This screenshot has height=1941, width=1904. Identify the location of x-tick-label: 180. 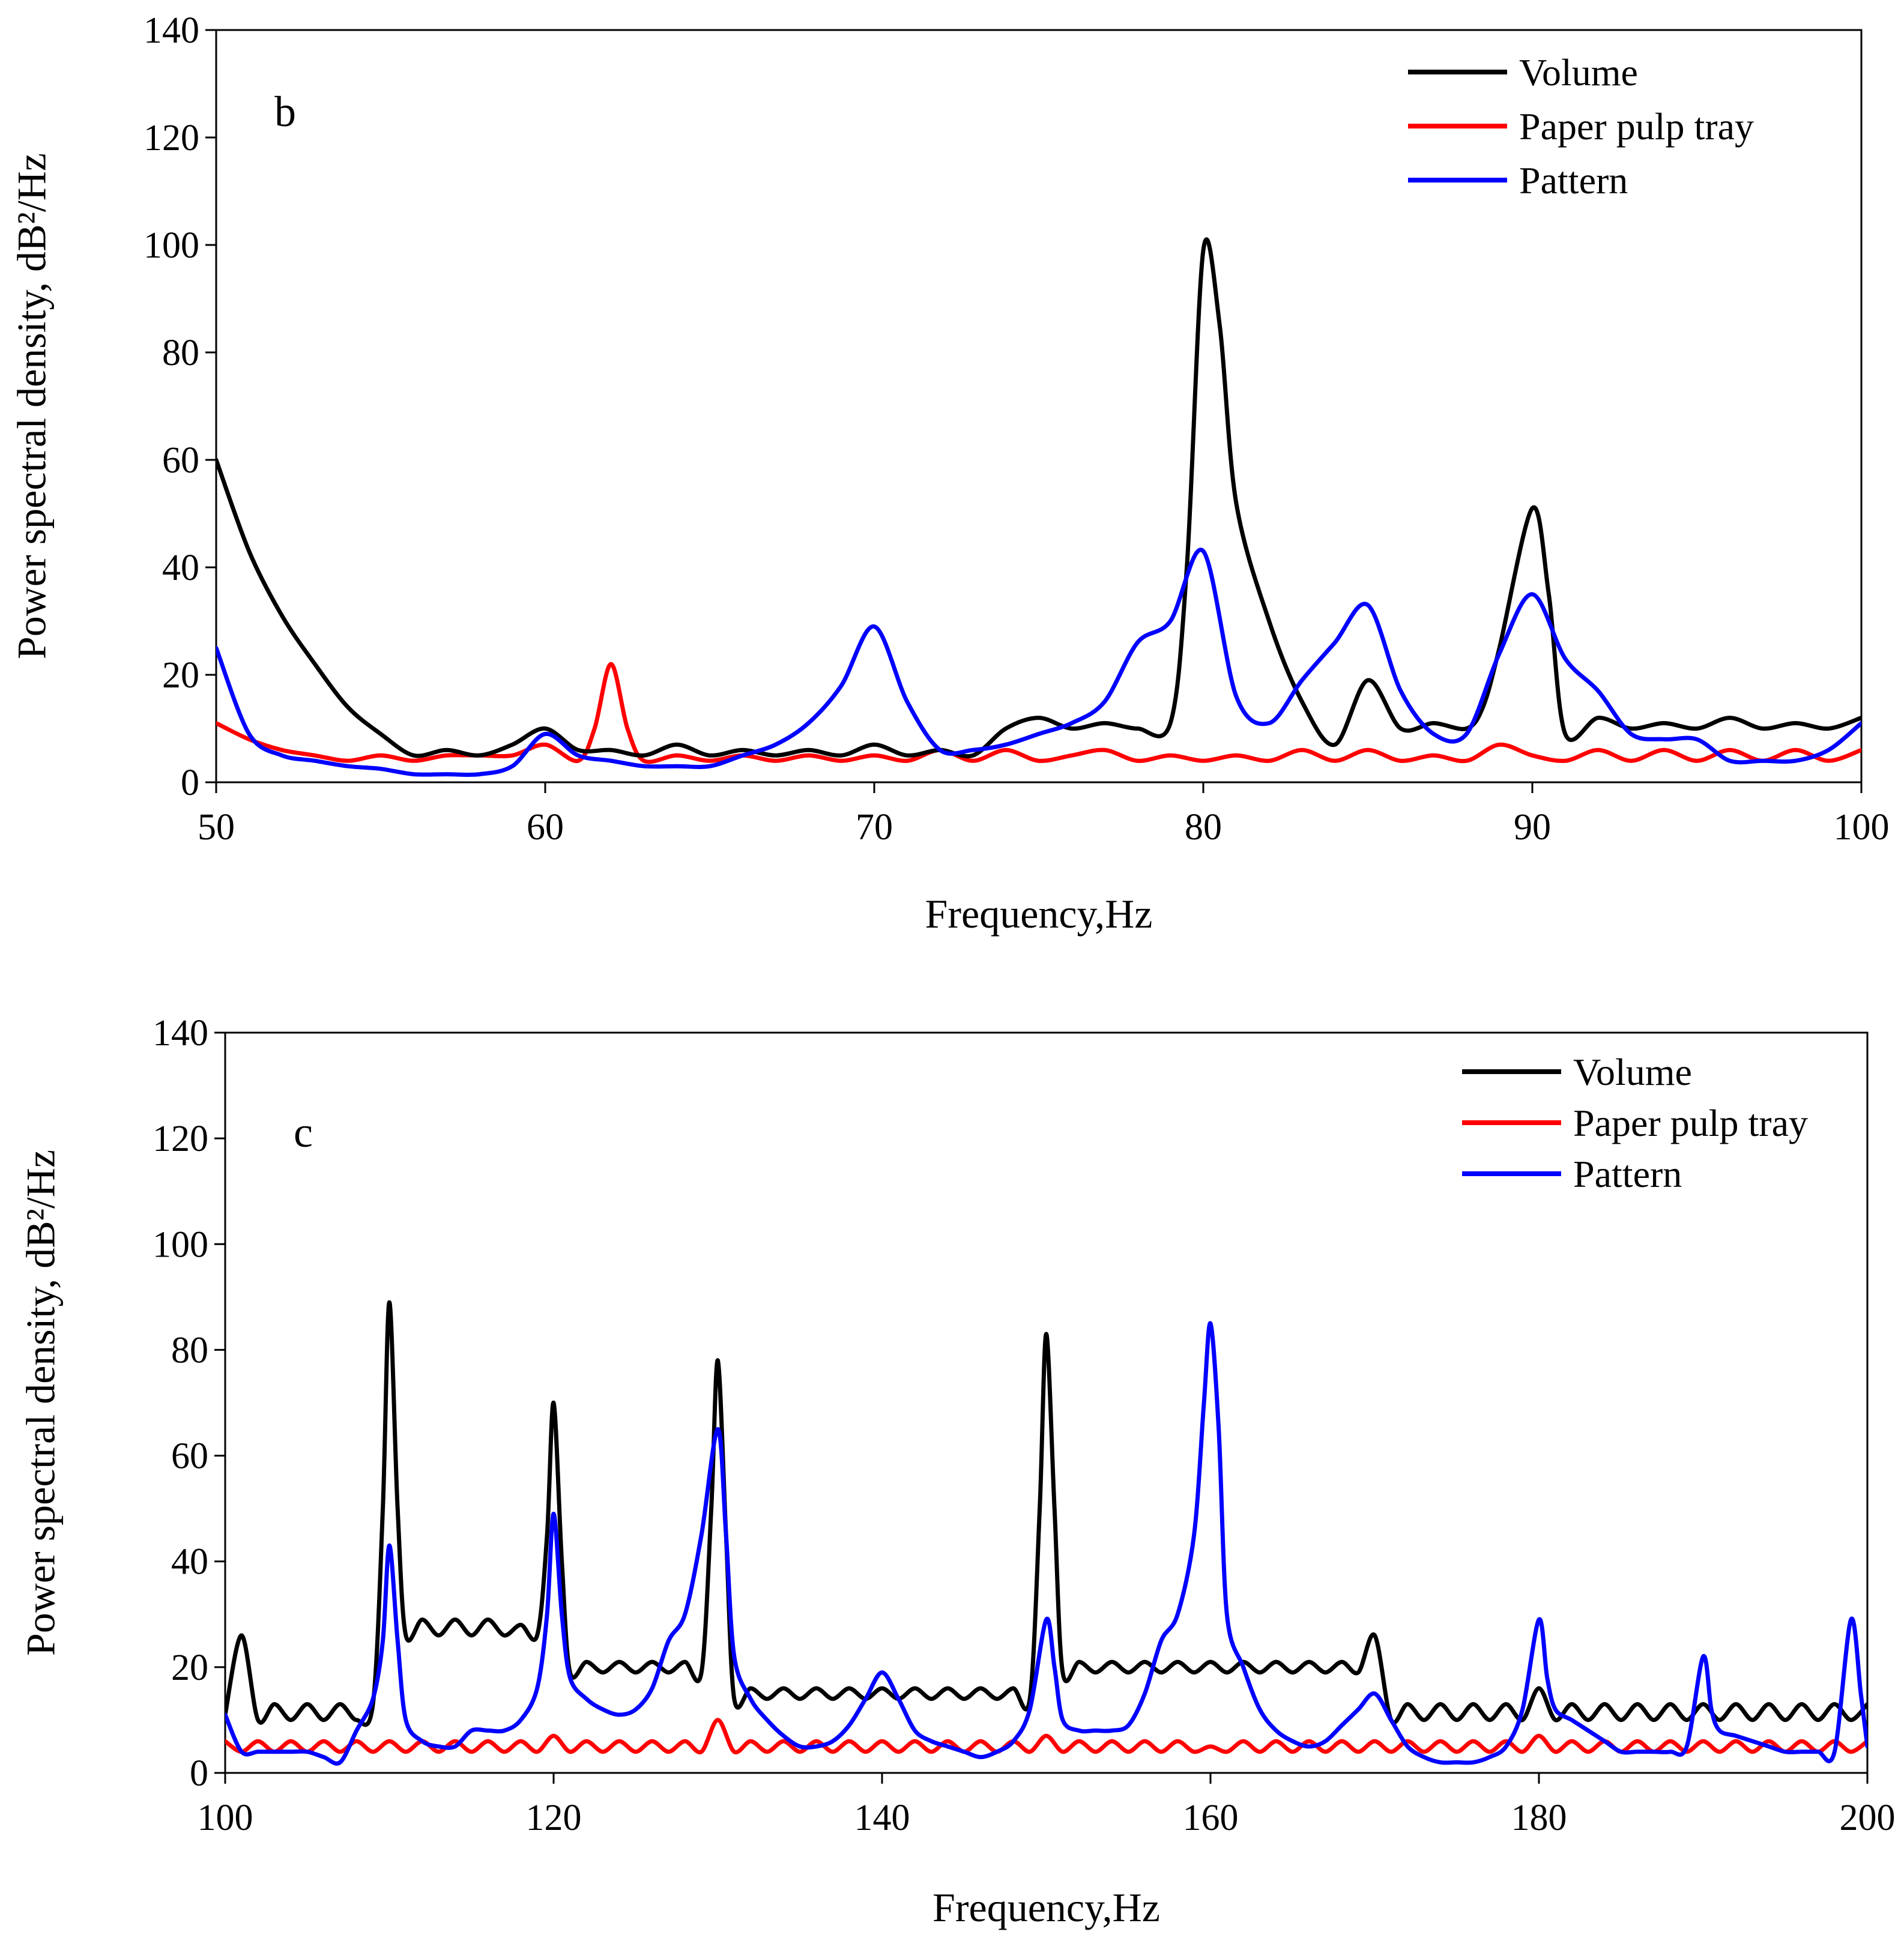
(1539, 1818).